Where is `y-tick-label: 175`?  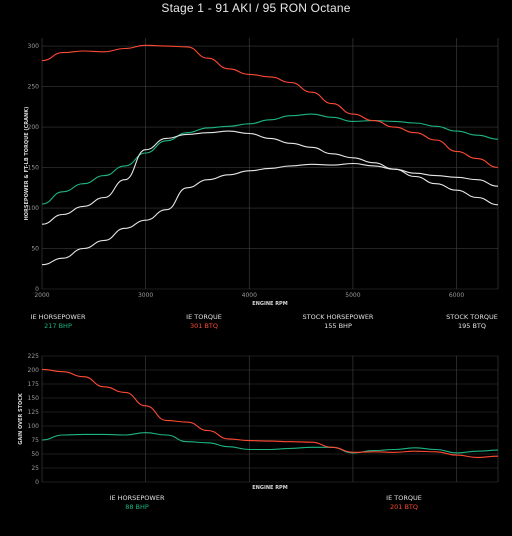 y-tick-label: 175 is located at coordinates (34, 384).